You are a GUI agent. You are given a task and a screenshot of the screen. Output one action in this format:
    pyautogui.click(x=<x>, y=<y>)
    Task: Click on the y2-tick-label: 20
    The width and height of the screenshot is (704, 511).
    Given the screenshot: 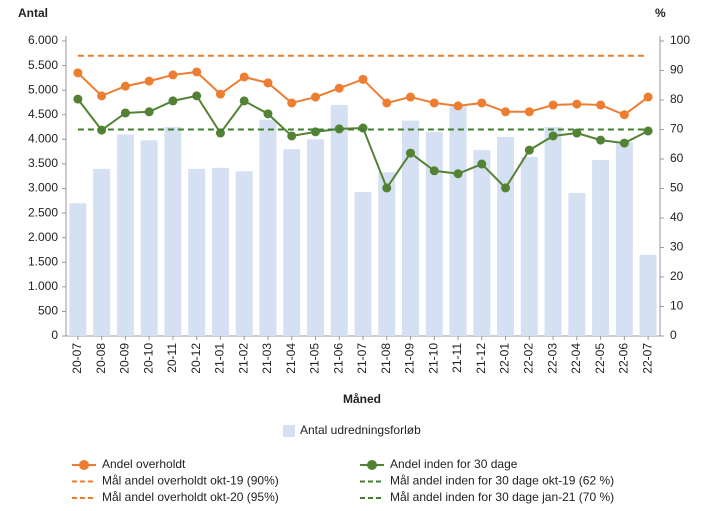 What is the action you would take?
    pyautogui.click(x=677, y=276)
    